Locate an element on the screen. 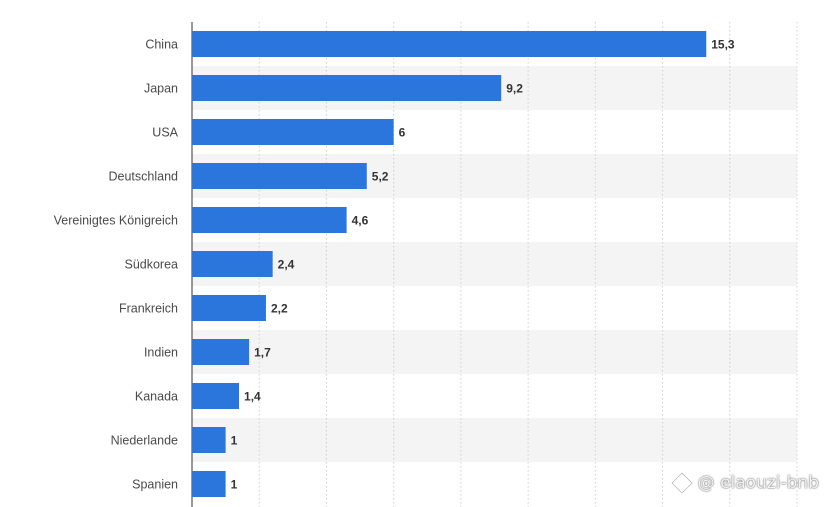 The height and width of the screenshot is (507, 829). value-label: 2,4 is located at coordinates (286, 265).